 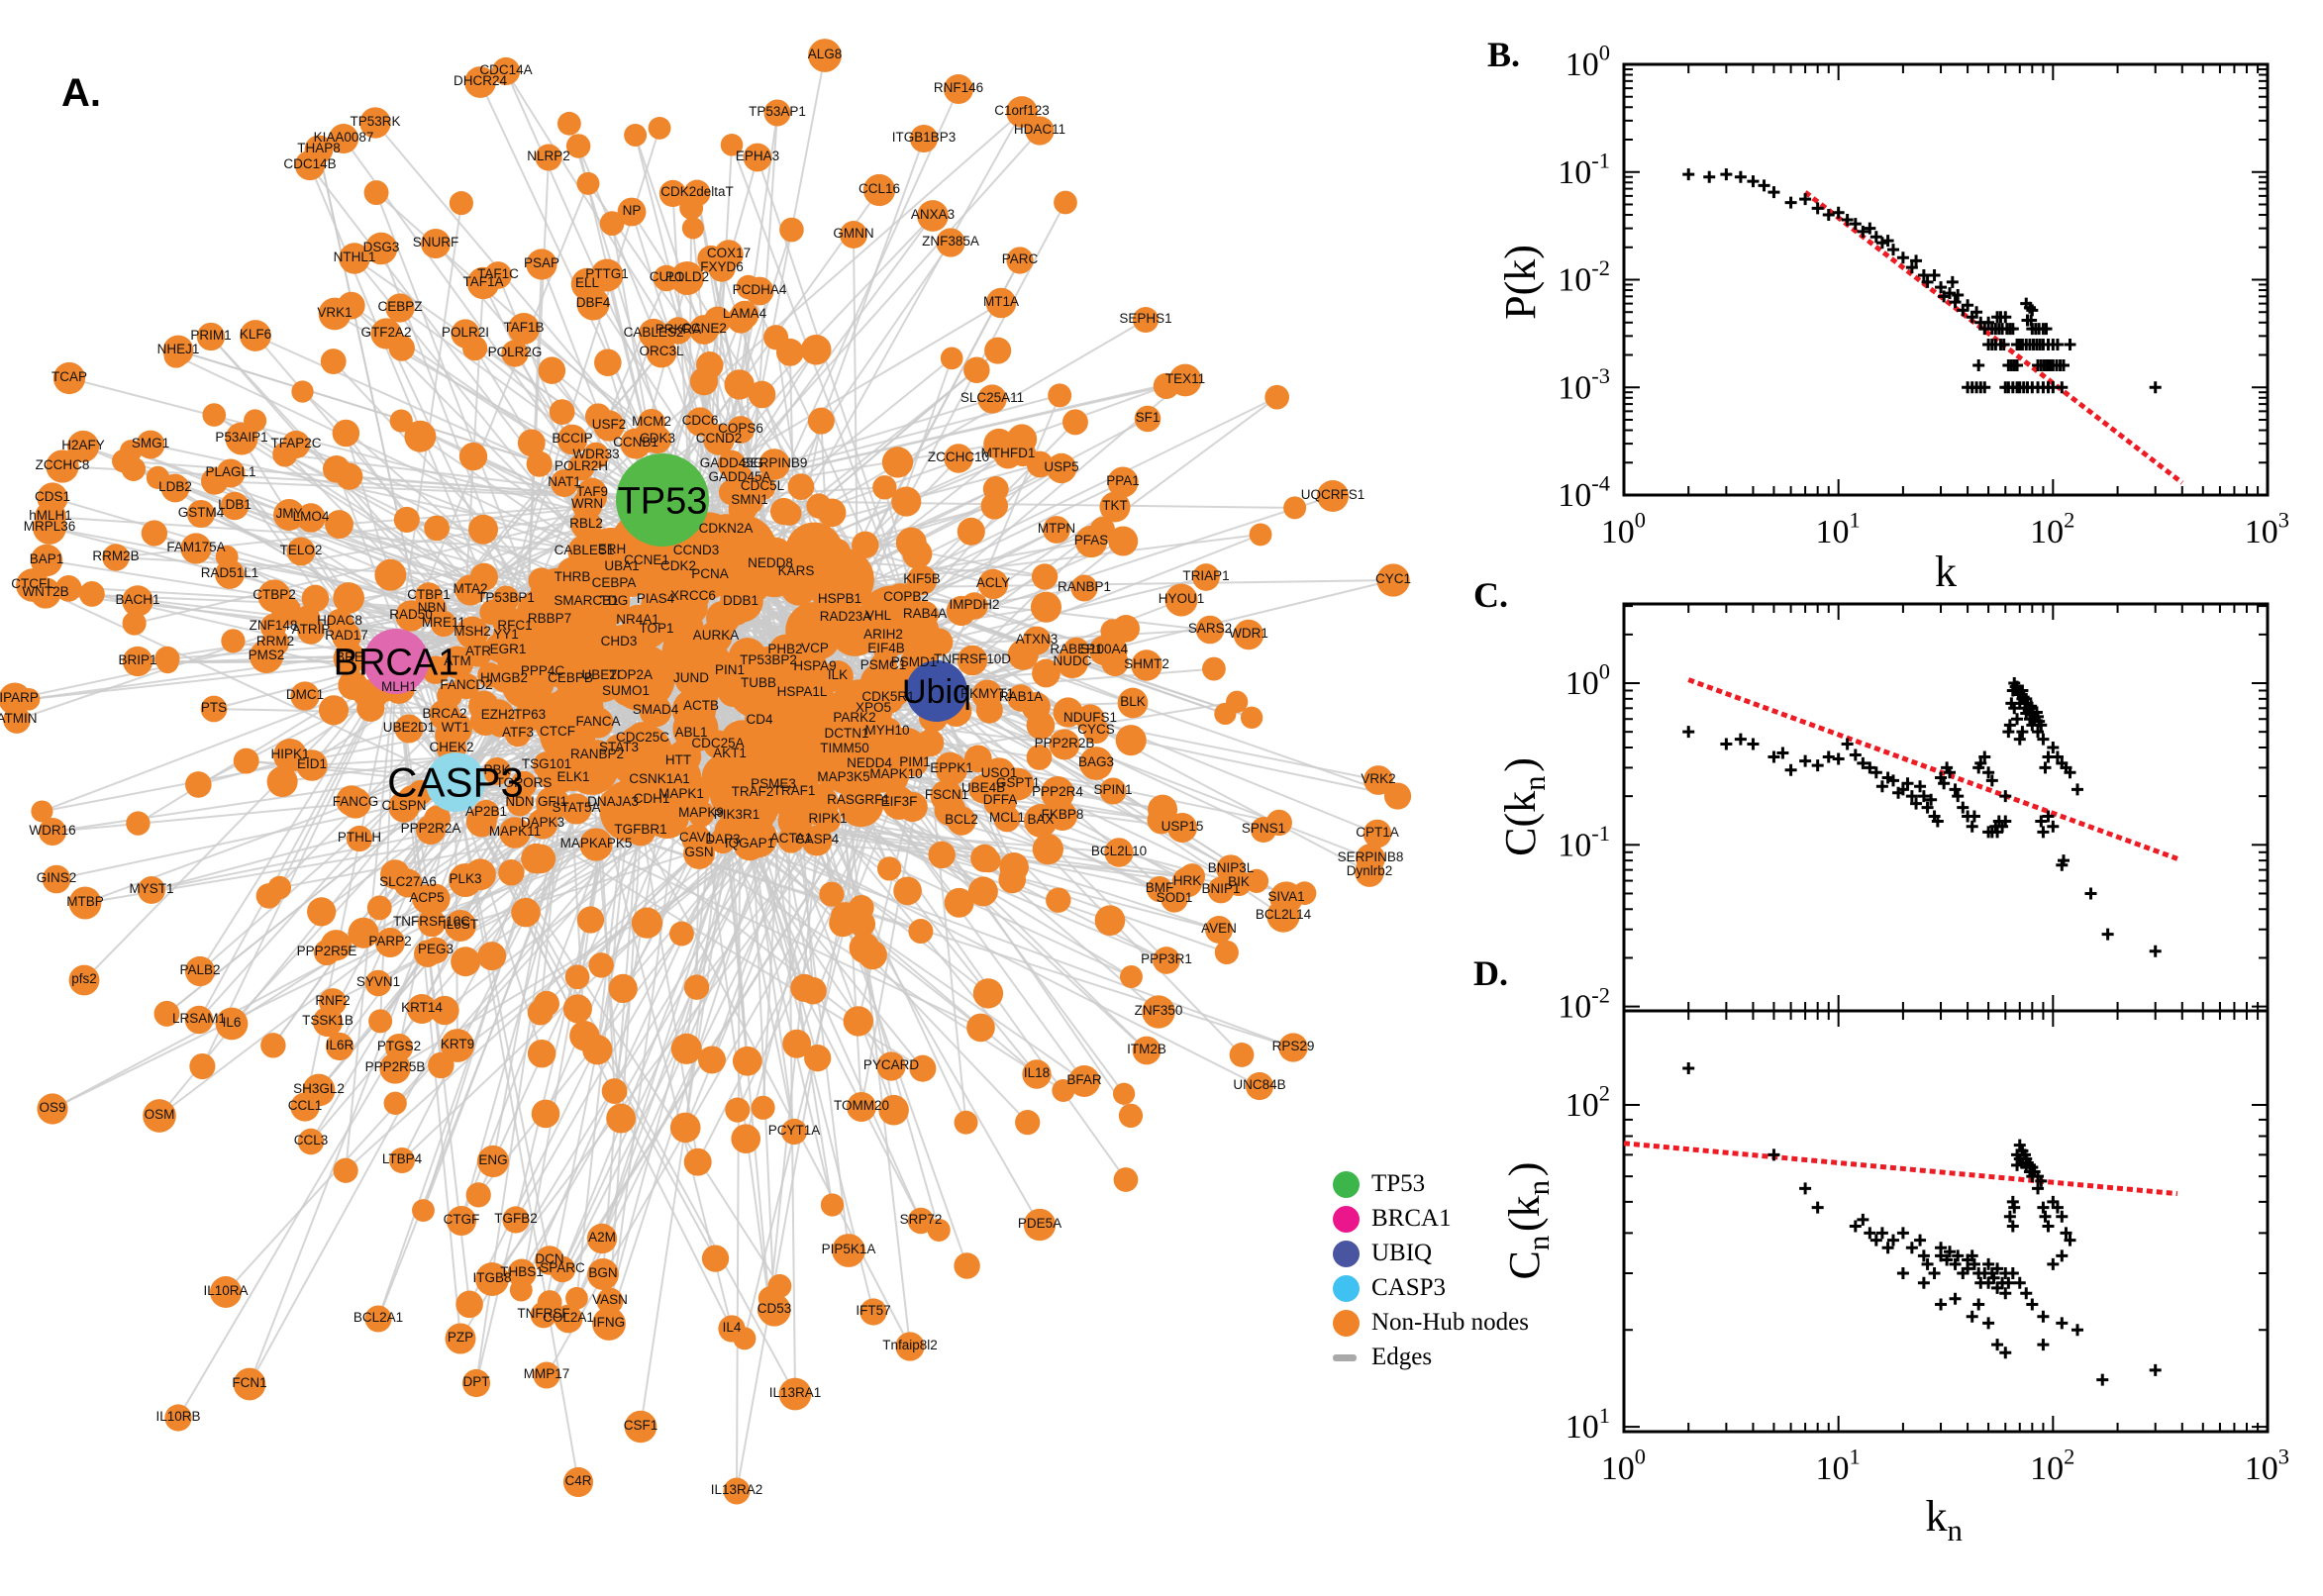 What do you see at coordinates (1239, 881) in the screenshot?
I see `gene-node-label: BIK` at bounding box center [1239, 881].